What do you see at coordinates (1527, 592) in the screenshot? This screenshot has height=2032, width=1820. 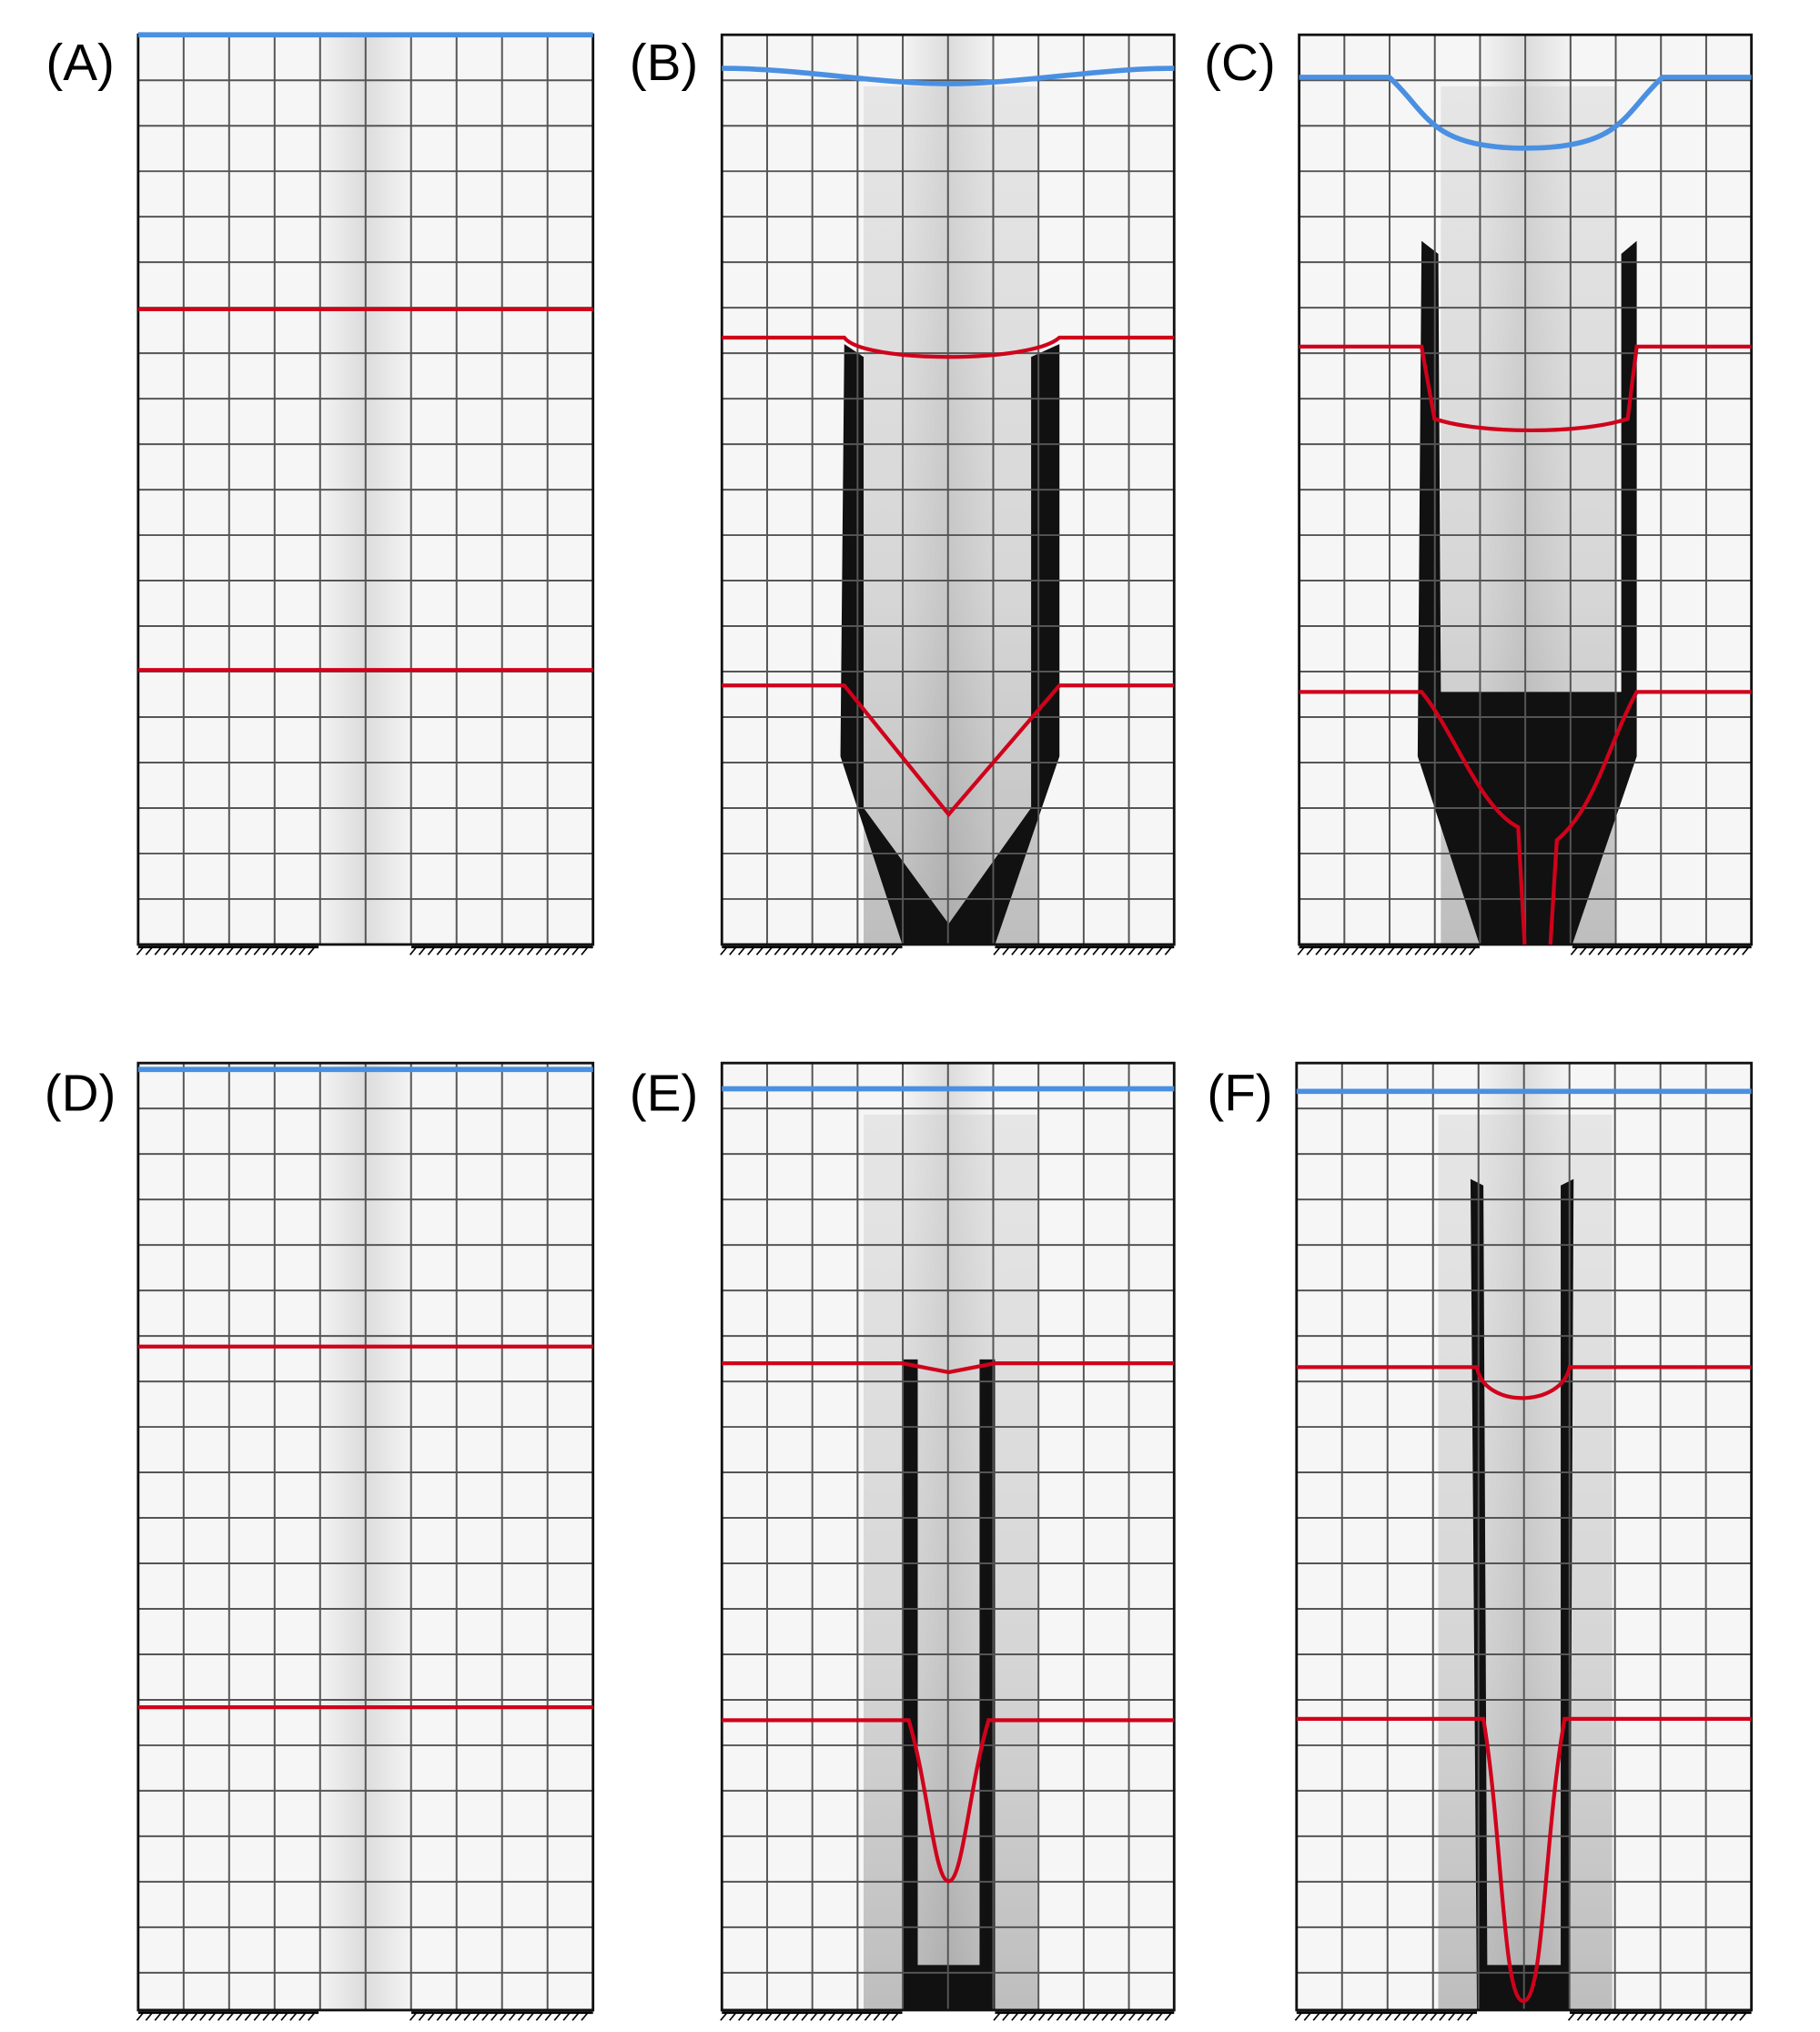 I see `granular-wall` at bounding box center [1527, 592].